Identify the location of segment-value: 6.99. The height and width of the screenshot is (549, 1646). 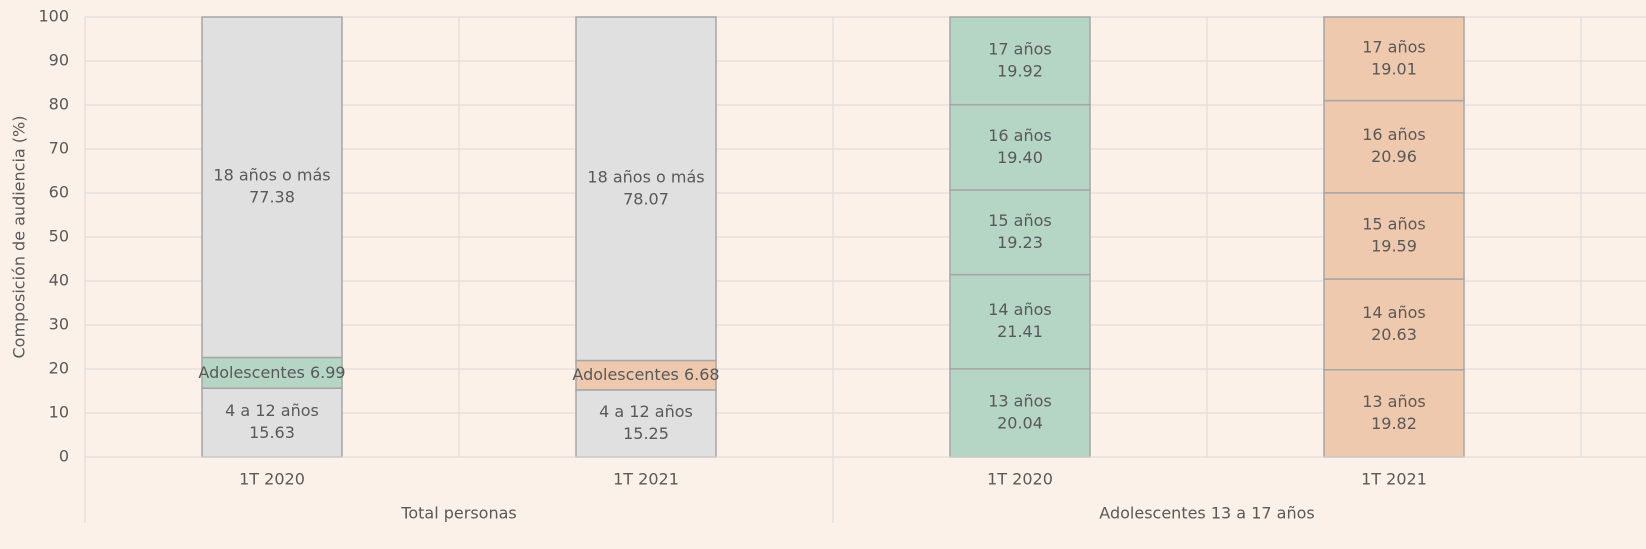
(328, 371).